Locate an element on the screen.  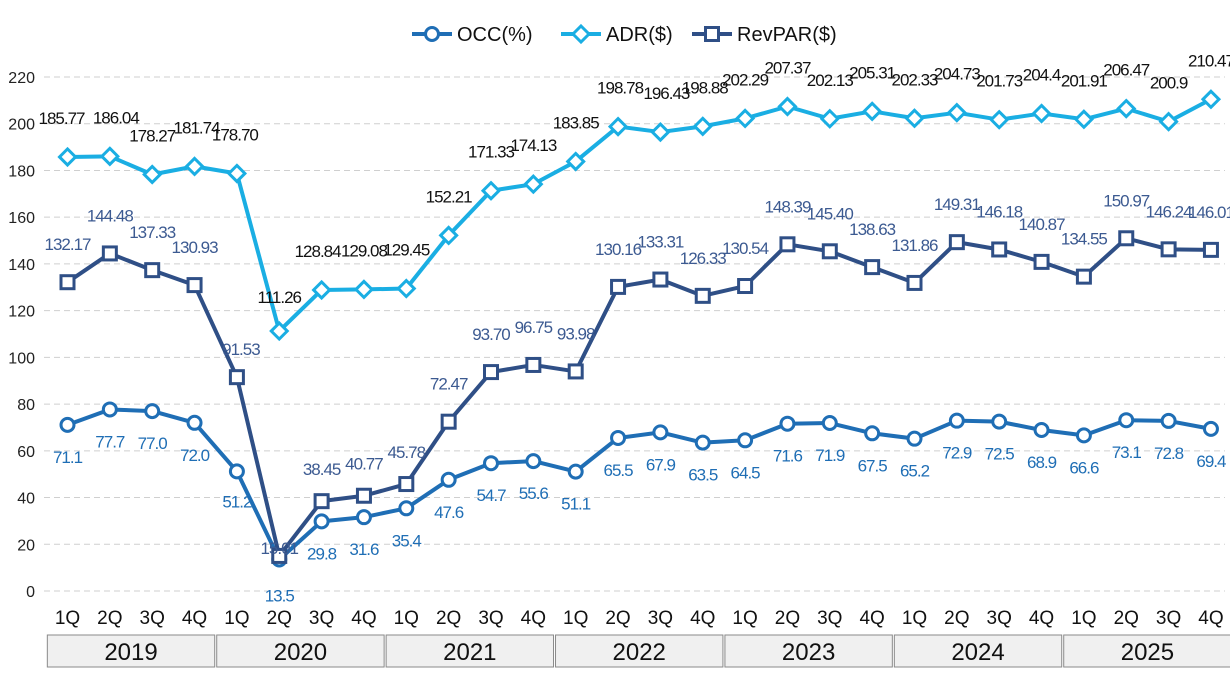
year-label: 2021 is located at coordinates (469, 652).